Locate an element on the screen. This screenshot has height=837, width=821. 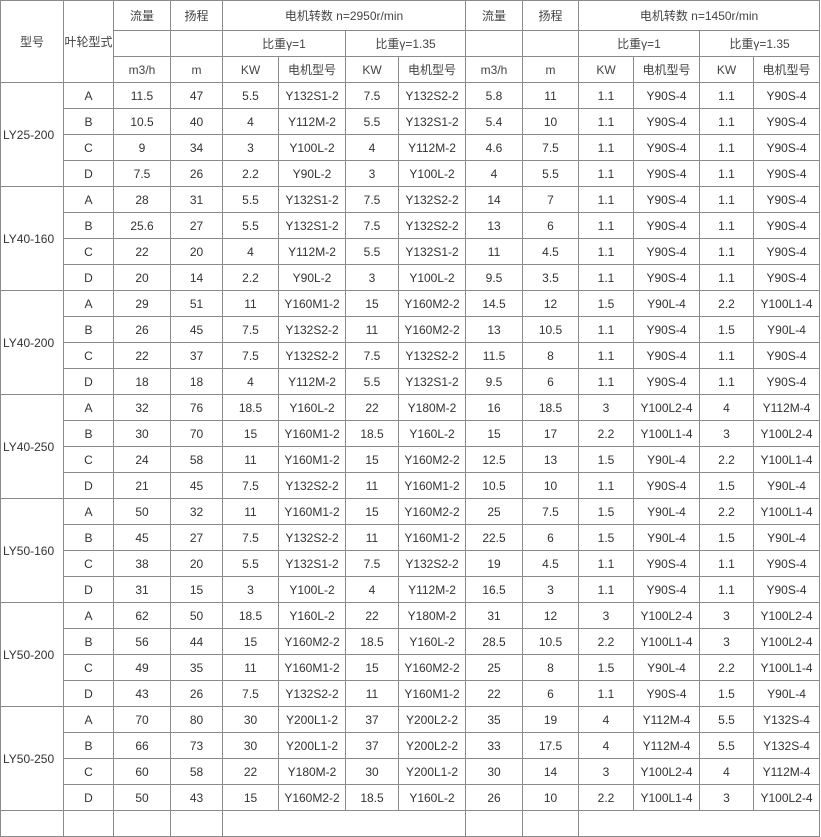
table-cell: 13 is located at coordinates (494, 329).